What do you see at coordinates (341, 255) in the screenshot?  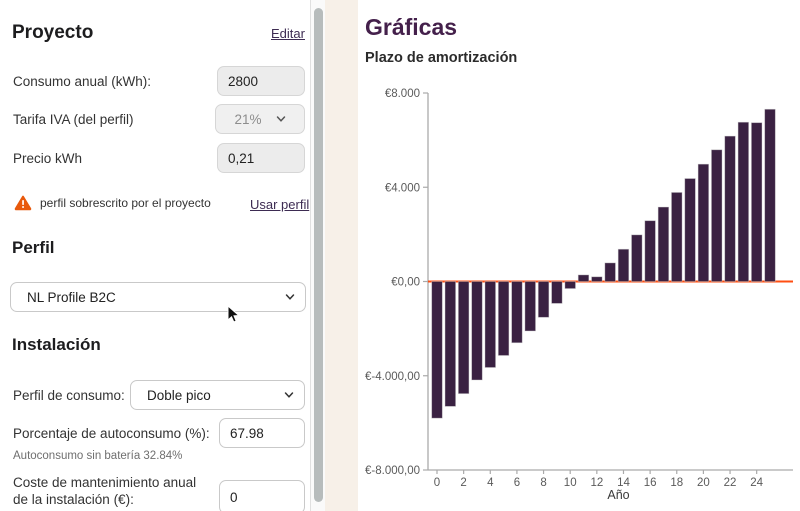 I see `panel-gap` at bounding box center [341, 255].